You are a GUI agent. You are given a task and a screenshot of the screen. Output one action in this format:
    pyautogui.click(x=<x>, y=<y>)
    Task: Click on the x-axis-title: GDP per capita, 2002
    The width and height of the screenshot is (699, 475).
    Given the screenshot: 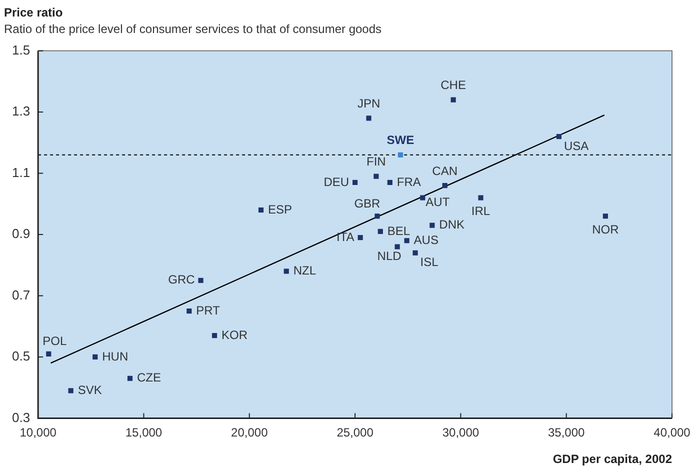 What is the action you would take?
    pyautogui.click(x=612, y=459)
    